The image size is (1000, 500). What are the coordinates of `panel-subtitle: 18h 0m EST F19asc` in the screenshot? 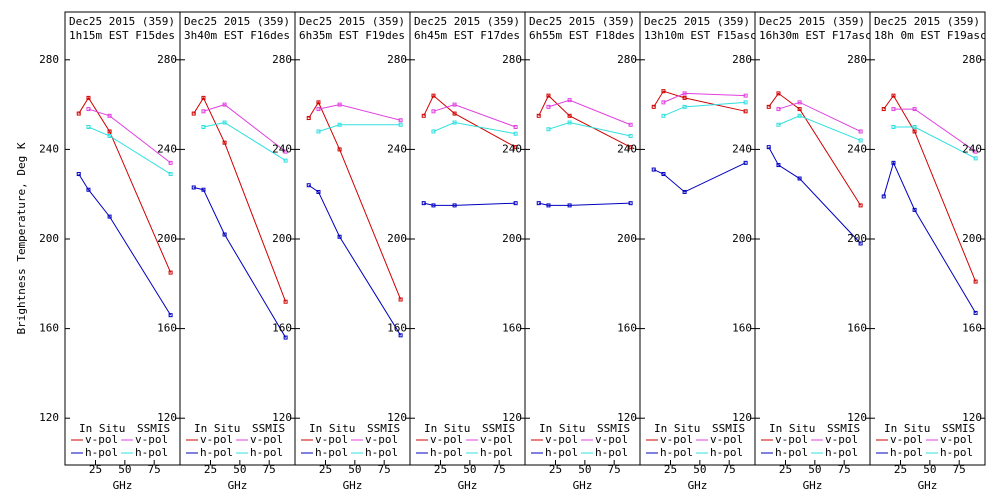 It's located at (930, 35).